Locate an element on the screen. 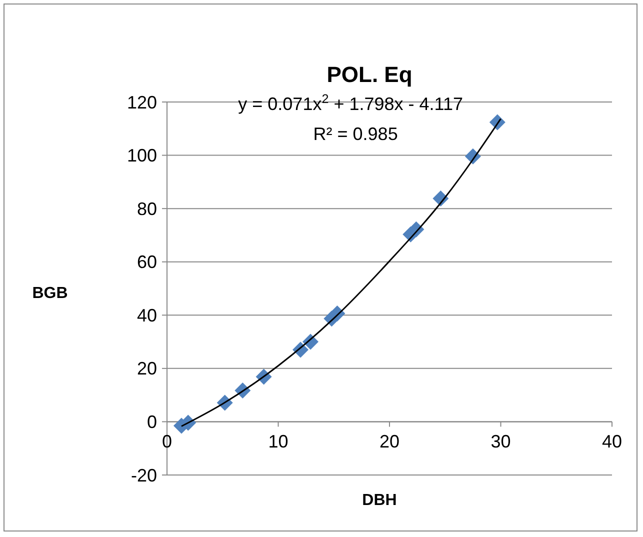  y-tick-label: 20 is located at coordinates (146, 368).